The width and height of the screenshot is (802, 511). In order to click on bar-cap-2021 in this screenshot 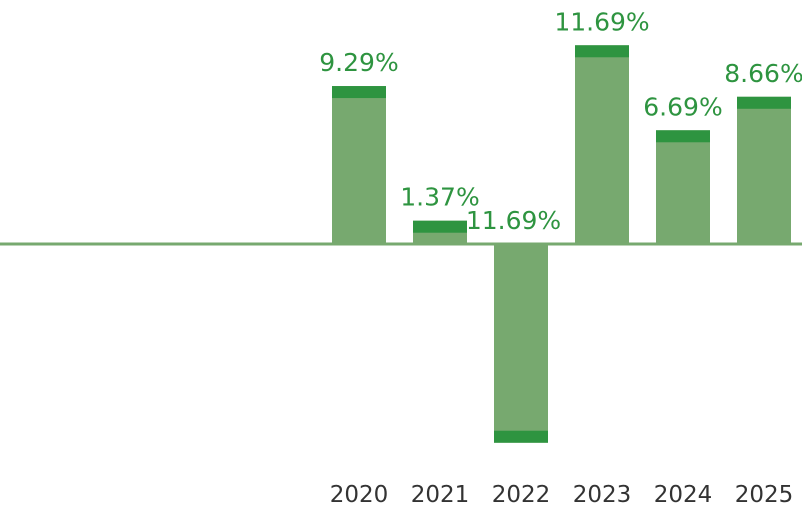, I will do `click(440, 226)`.